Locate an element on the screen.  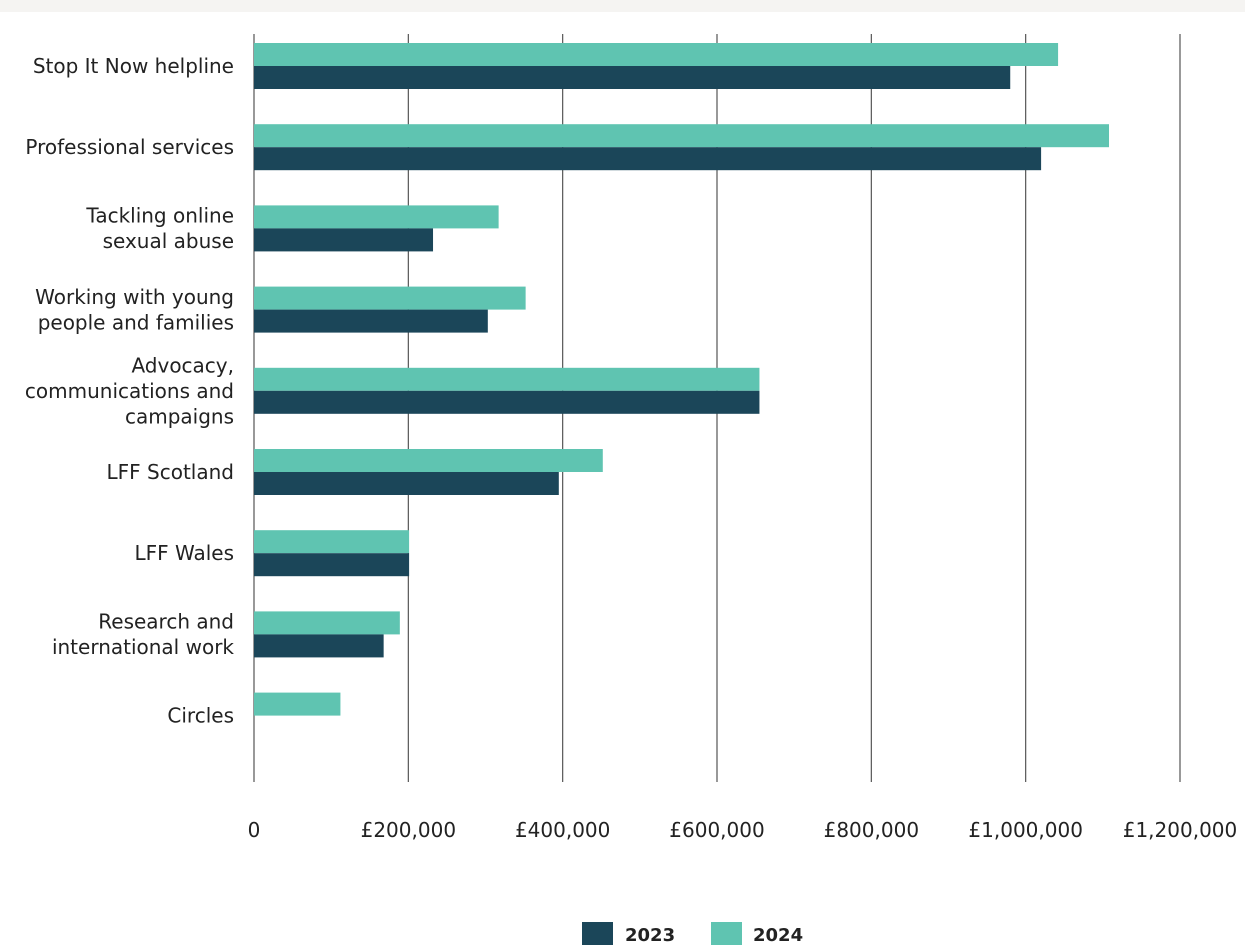
x-tick-label: £600,000 is located at coordinates (716, 830).